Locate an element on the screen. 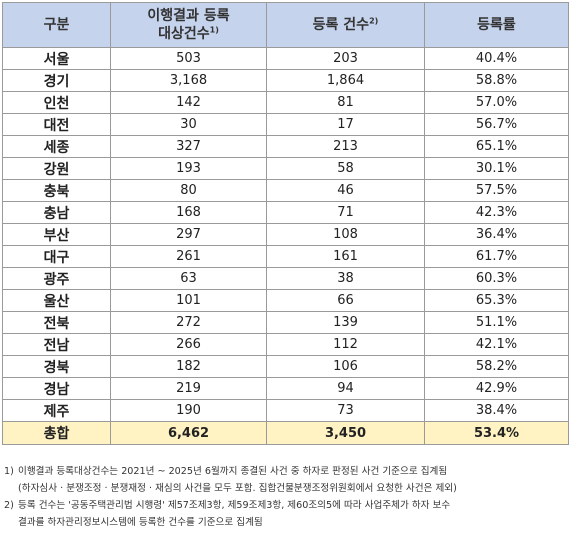 The width and height of the screenshot is (571, 540). target-count-cell: 3,168 is located at coordinates (188, 80).